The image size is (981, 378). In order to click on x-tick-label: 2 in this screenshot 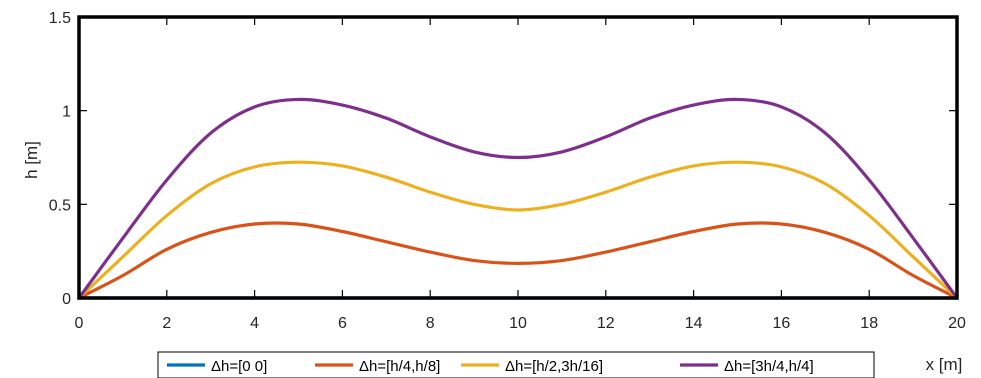, I will do `click(166, 323)`.